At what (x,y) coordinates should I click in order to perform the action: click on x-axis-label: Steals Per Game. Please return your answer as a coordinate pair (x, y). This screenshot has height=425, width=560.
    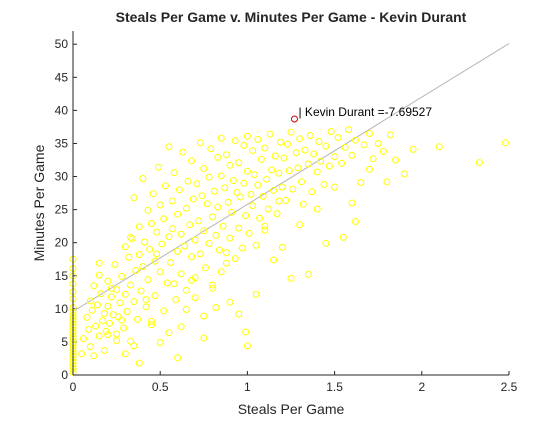
    Looking at the image, I should click on (291, 409).